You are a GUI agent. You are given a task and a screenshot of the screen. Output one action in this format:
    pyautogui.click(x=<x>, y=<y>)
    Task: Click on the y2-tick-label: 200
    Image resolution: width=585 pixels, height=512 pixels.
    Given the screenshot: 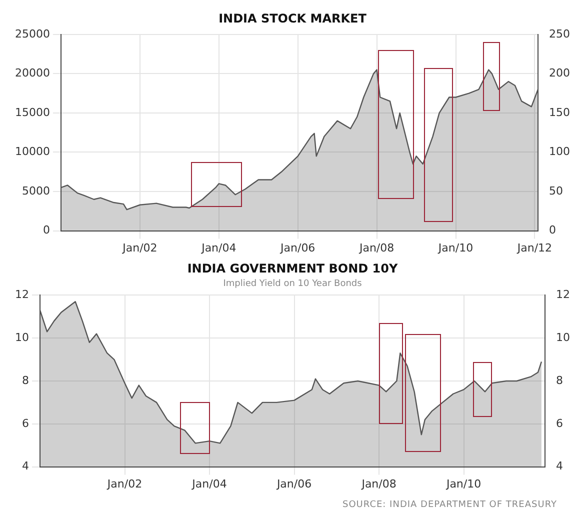 What is the action you would take?
    pyautogui.click(x=559, y=73)
    